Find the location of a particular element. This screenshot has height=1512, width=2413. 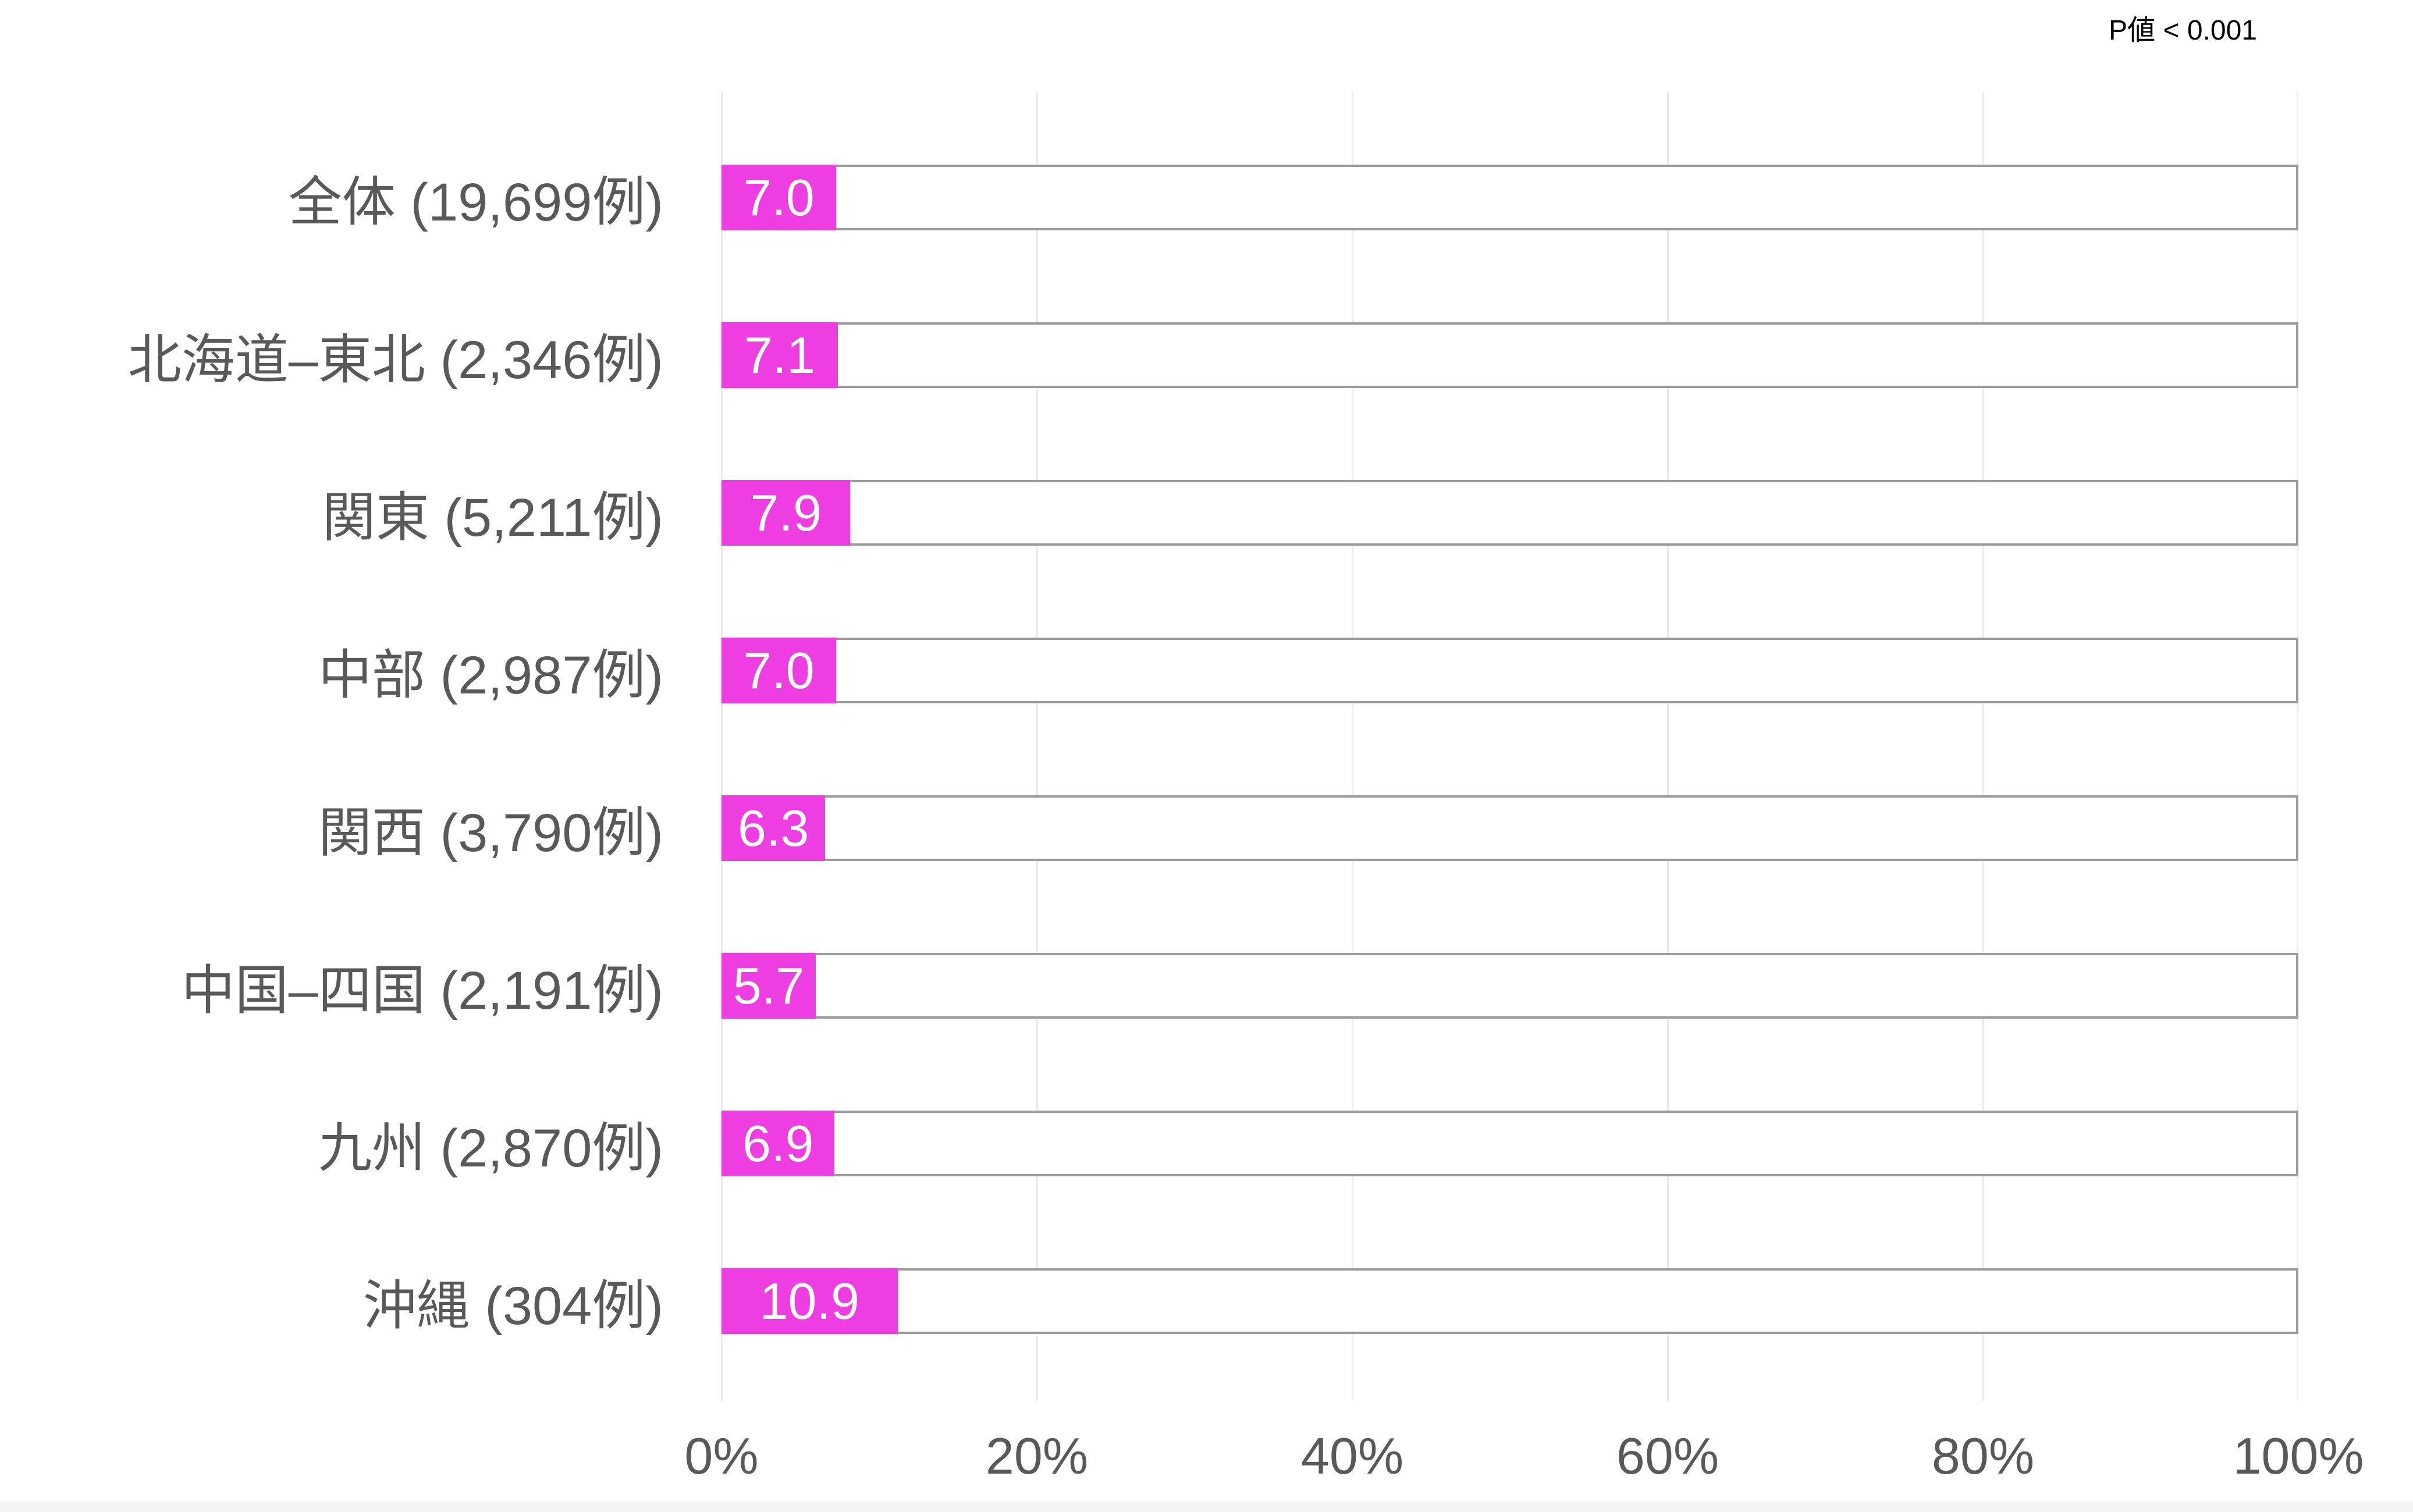

bar-row: 関東 (5,211例) 7.9 is located at coordinates (1206, 513).